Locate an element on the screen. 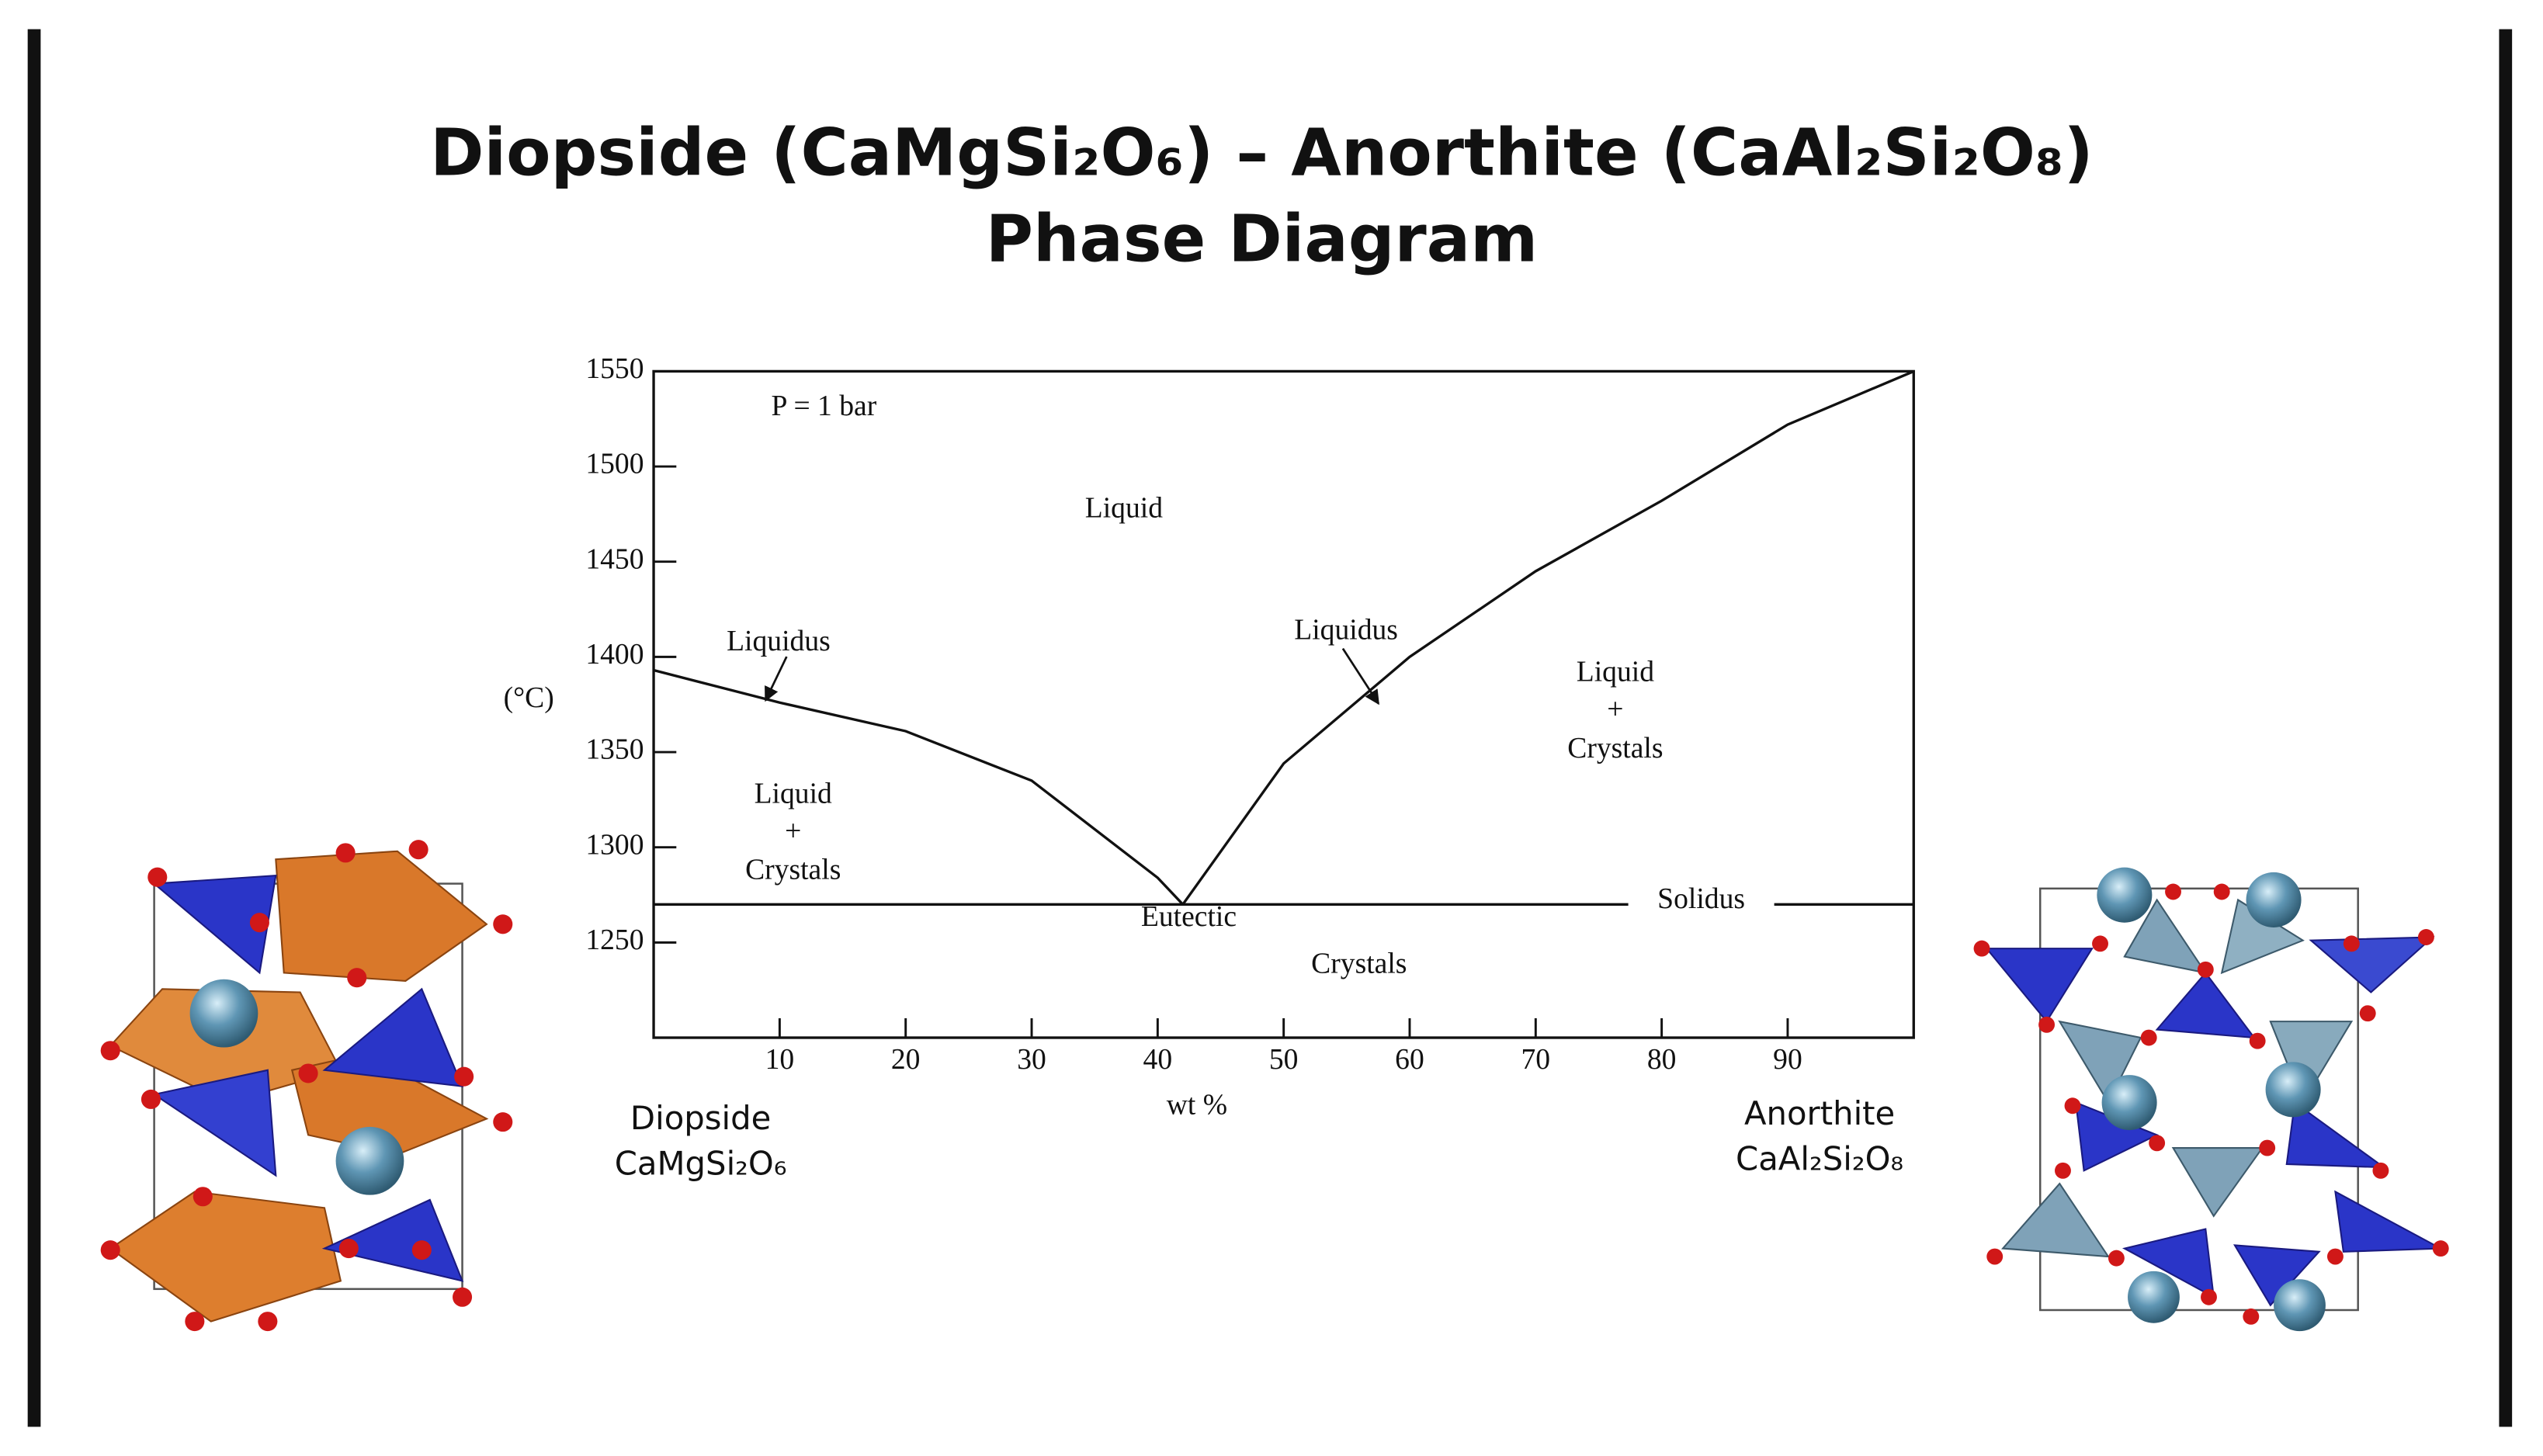 The image size is (2543, 1456). y-tick-label: 1400 is located at coordinates (615, 655).